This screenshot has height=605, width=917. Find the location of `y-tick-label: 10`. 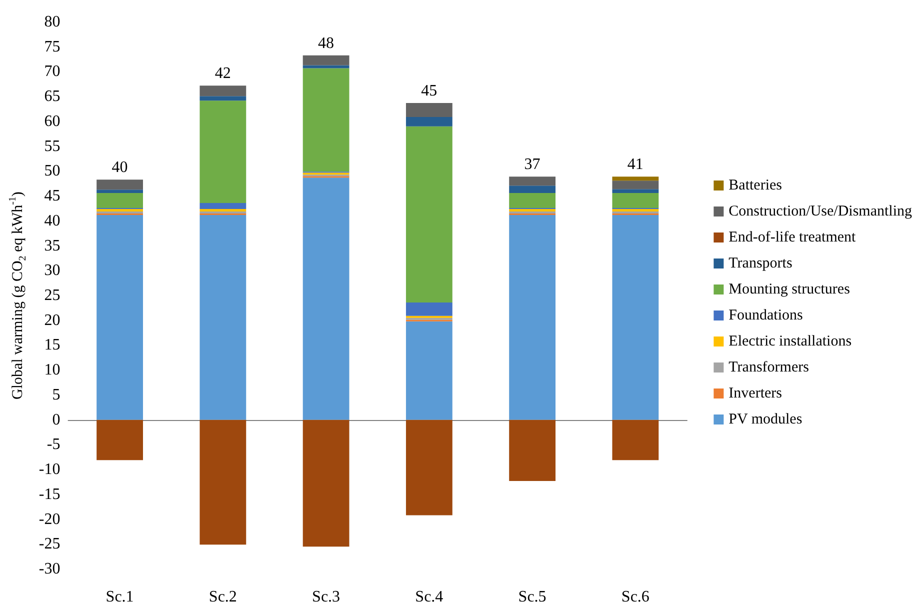

y-tick-label: 10 is located at coordinates (52, 370).